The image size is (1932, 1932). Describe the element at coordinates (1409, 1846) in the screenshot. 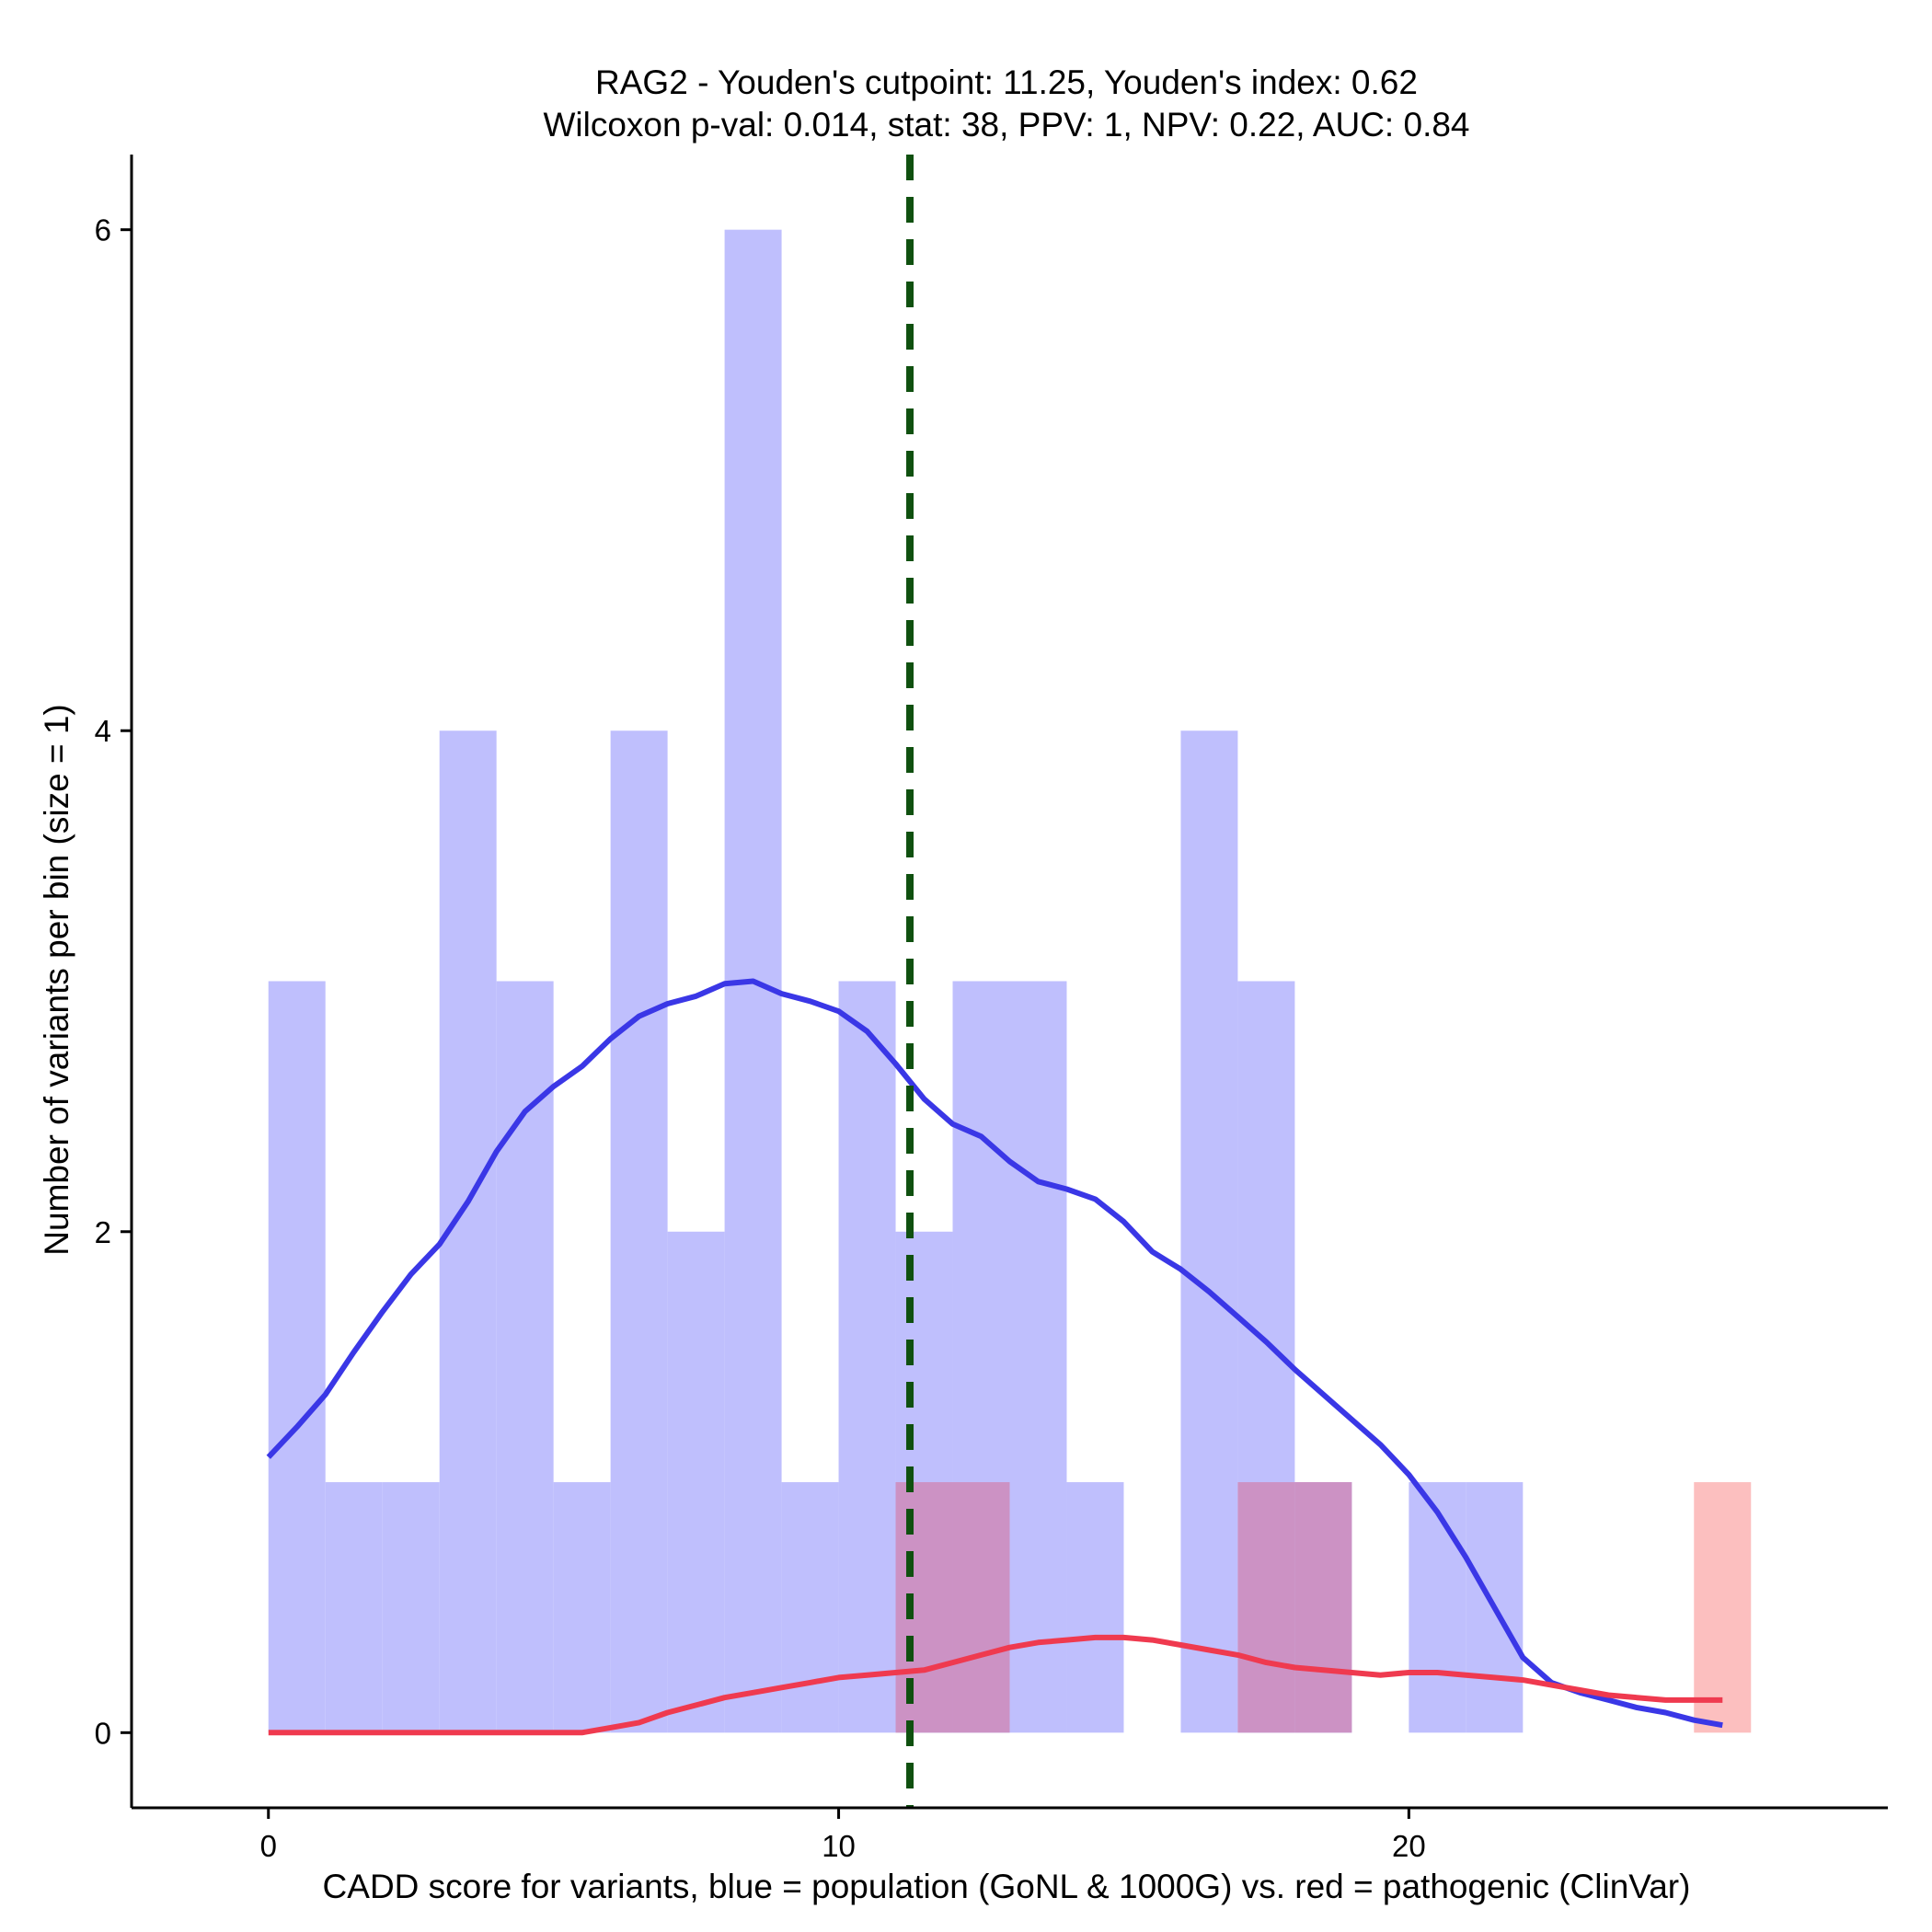

I see `x-tick-label: 20` at that location.